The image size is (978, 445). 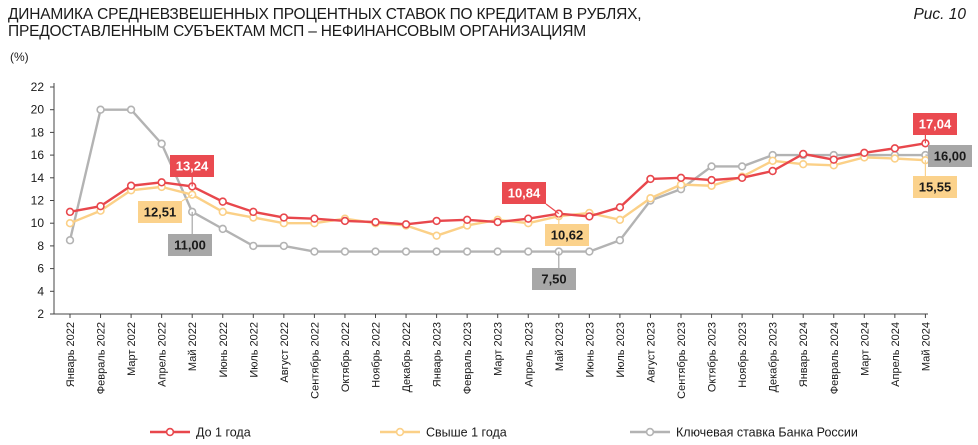 I want to click on x-tick-label: Июль 2023, so click(x=621, y=350).